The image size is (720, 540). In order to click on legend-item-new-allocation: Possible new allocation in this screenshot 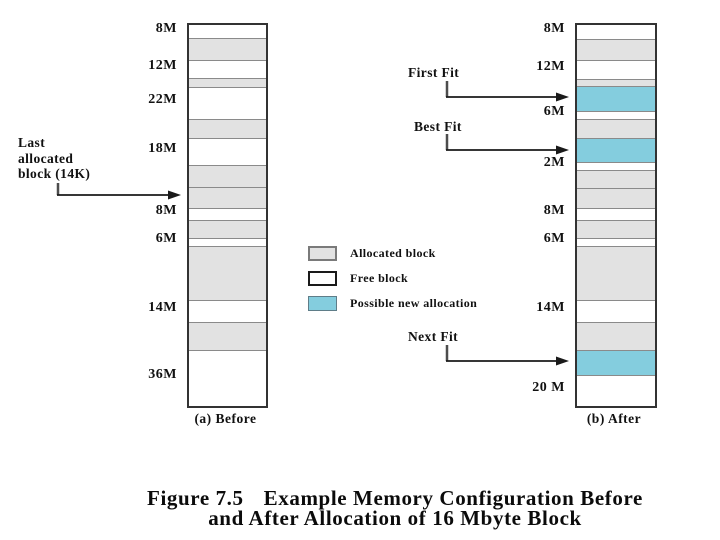, I will do `click(392, 303)`.